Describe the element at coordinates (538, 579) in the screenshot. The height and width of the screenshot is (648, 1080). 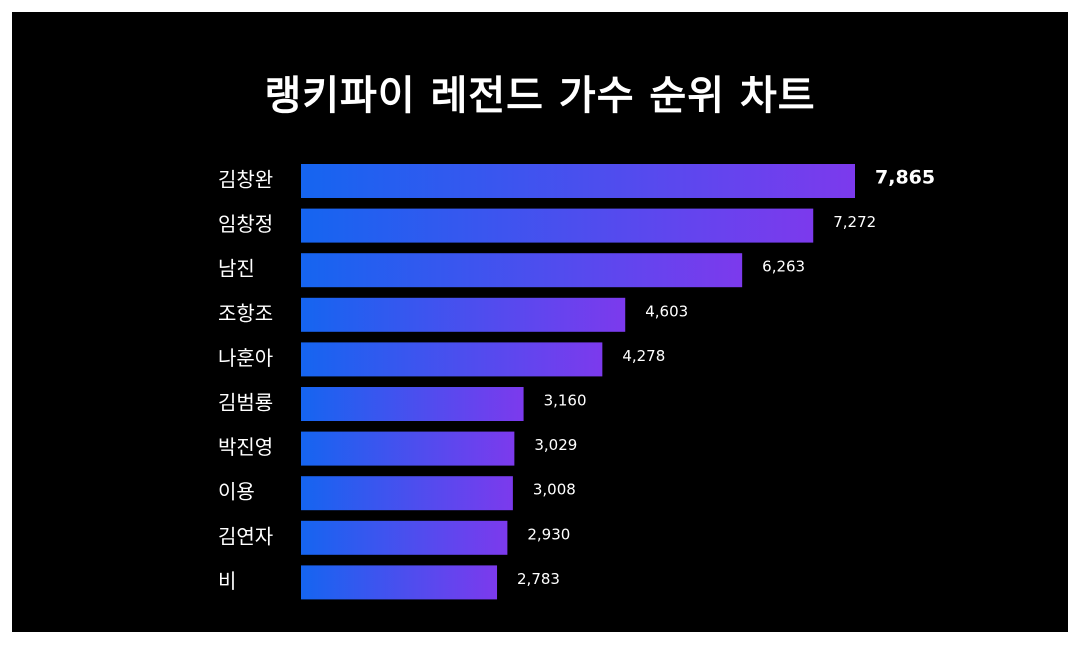
I see `value-label: 2,783` at that location.